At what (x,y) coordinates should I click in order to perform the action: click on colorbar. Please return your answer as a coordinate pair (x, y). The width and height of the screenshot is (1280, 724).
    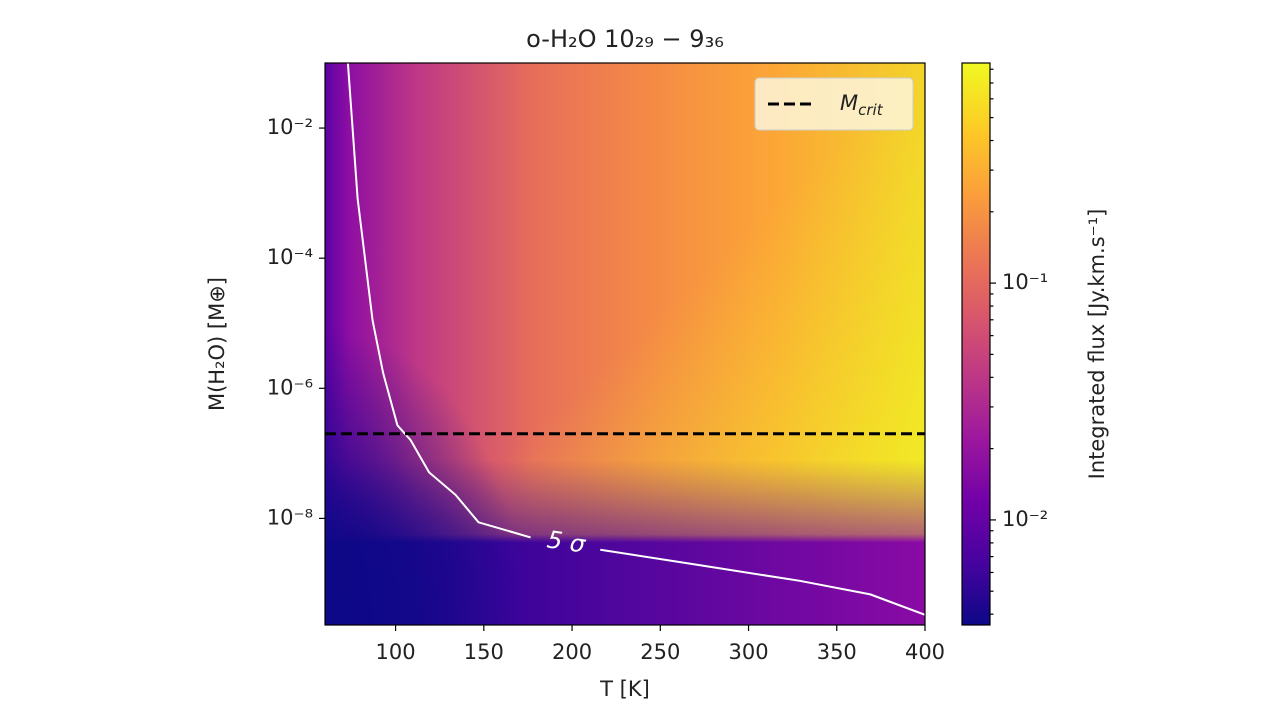
    Looking at the image, I should click on (976, 344).